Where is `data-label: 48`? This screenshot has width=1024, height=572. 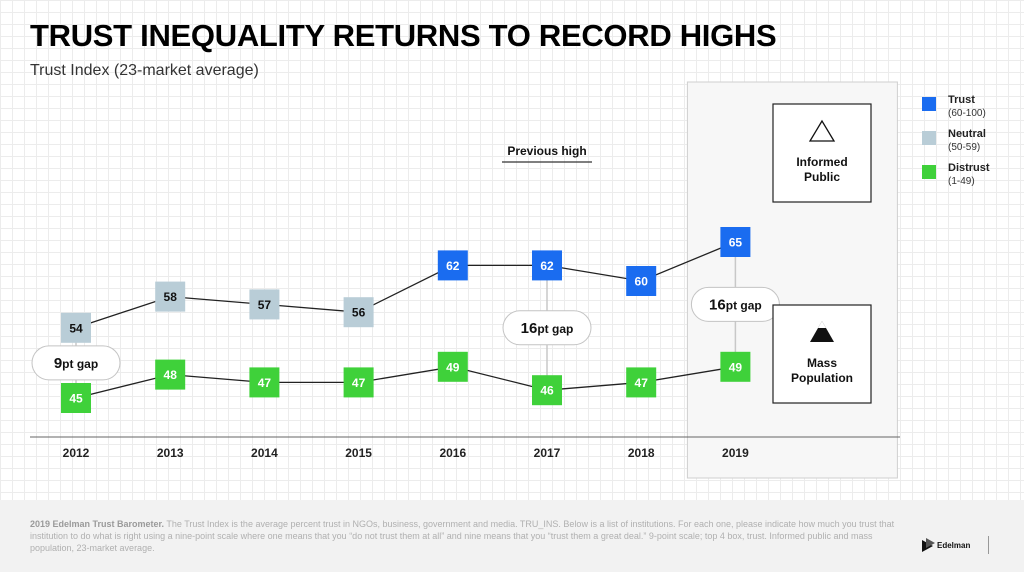
data-label: 48 is located at coordinates (171, 375).